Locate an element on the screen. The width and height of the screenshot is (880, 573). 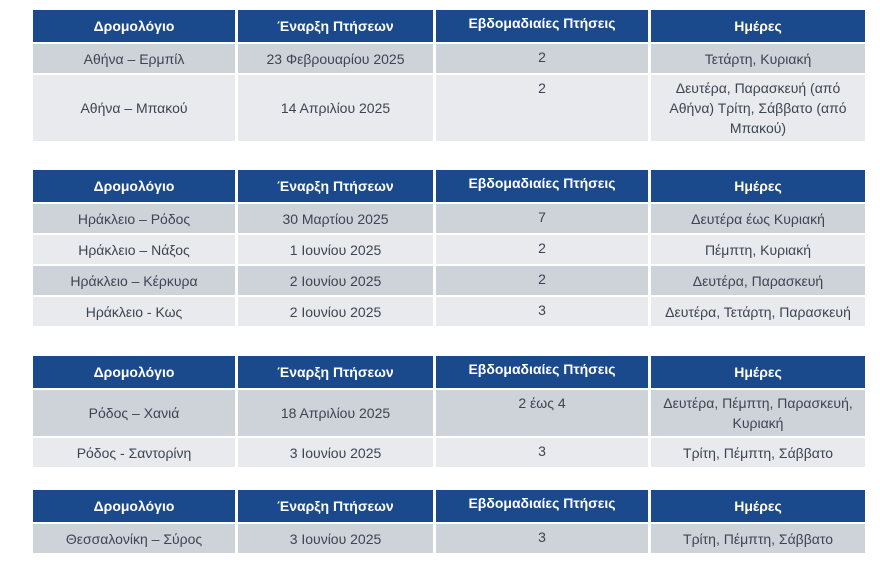
start-date-cell: 18 Απριλίου 2025 is located at coordinates (335, 413).